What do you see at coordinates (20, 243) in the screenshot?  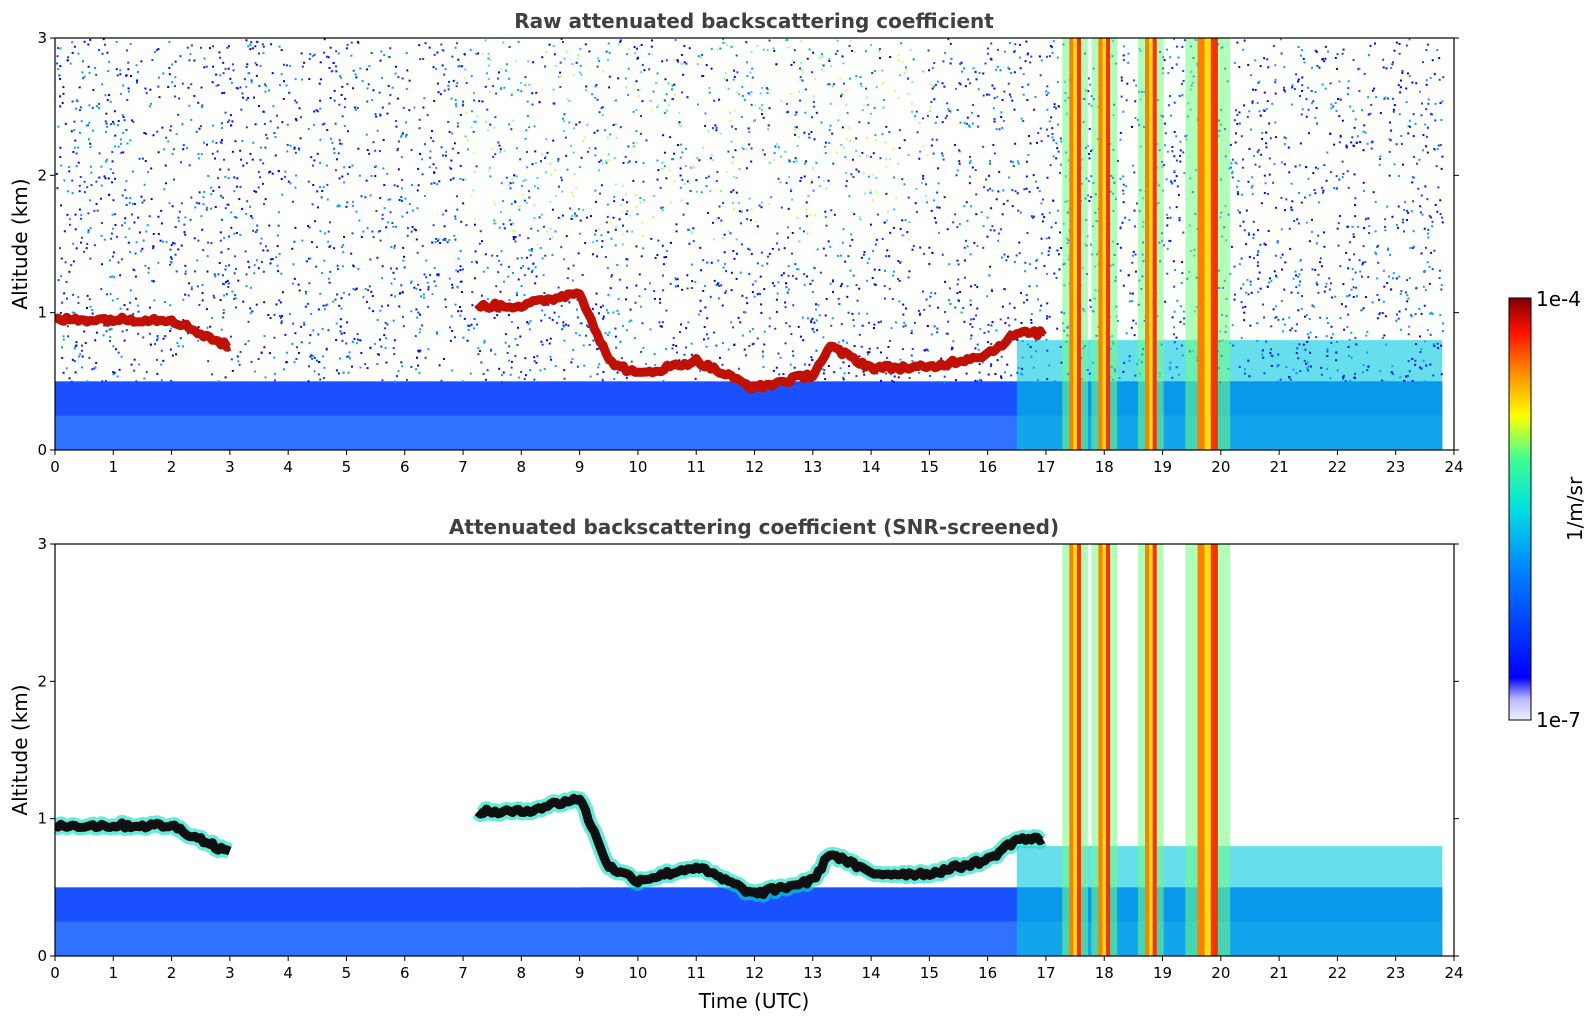 I see `panel-raw-y-label: Altitude (km)` at bounding box center [20, 243].